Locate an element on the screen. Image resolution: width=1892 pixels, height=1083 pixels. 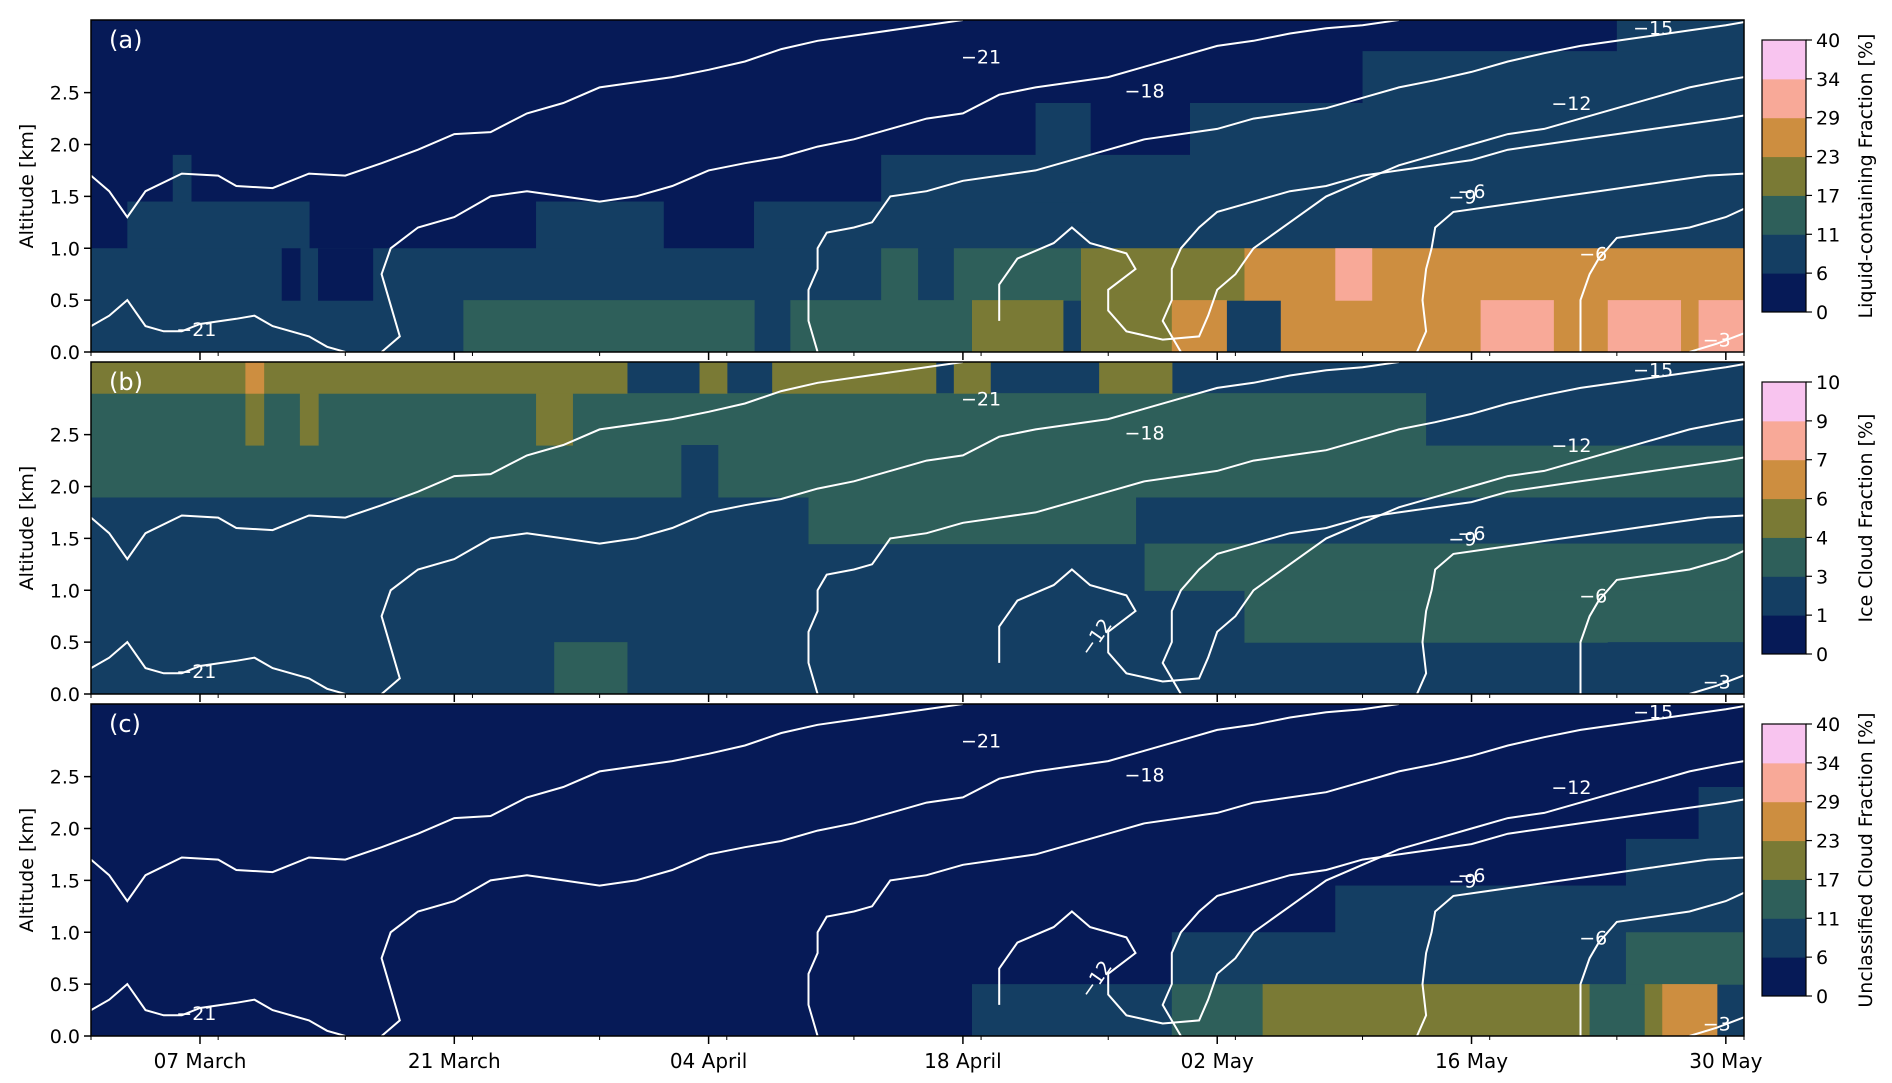
x-tick-label: 21 March is located at coordinates (454, 1061).